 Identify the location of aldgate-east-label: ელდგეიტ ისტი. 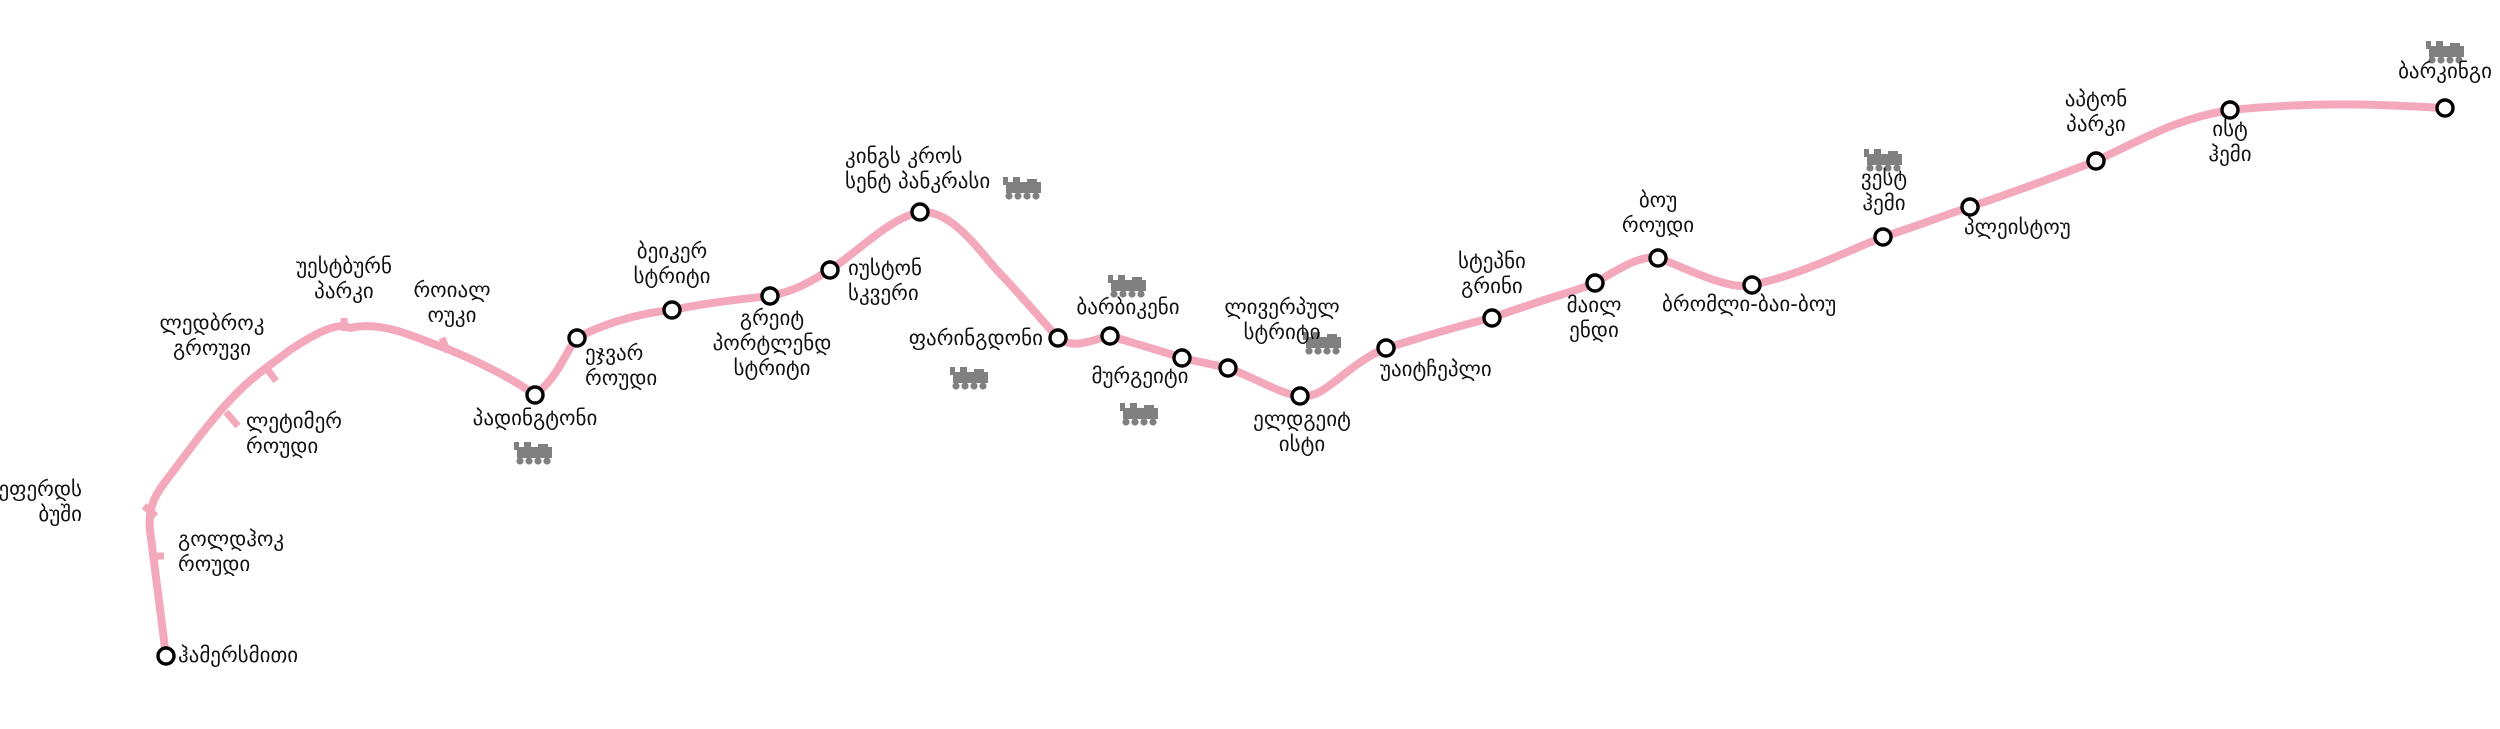
(1302, 431).